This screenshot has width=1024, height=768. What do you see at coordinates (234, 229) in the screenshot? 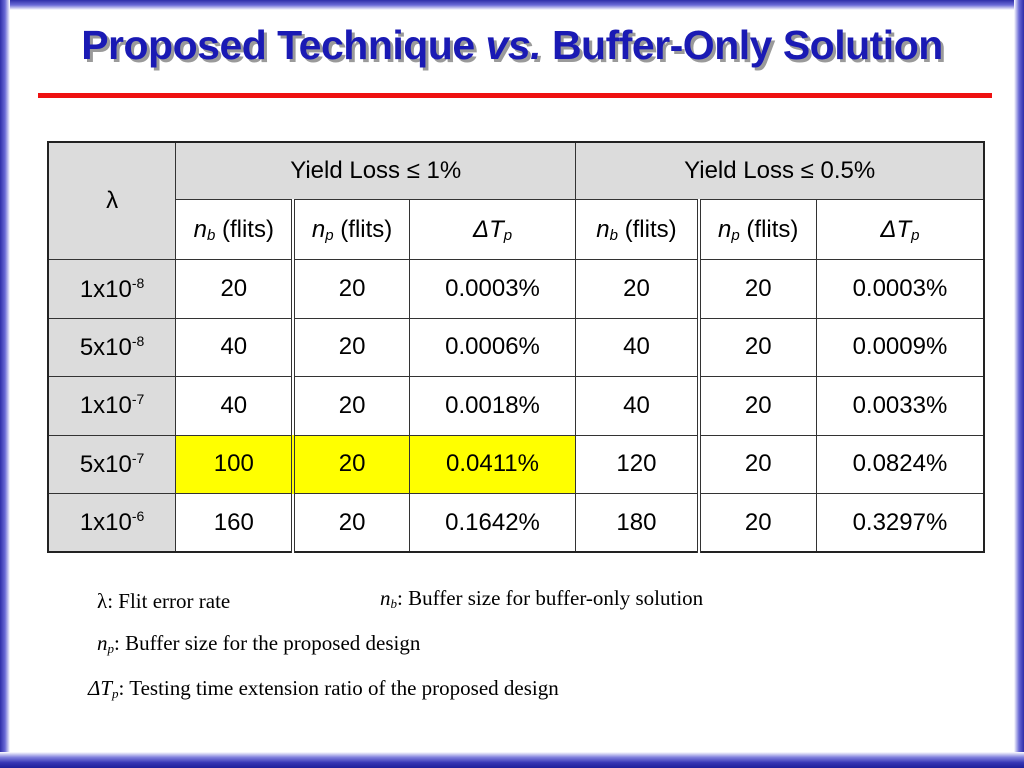
I see `g1-nb-header: nb (flits)` at bounding box center [234, 229].